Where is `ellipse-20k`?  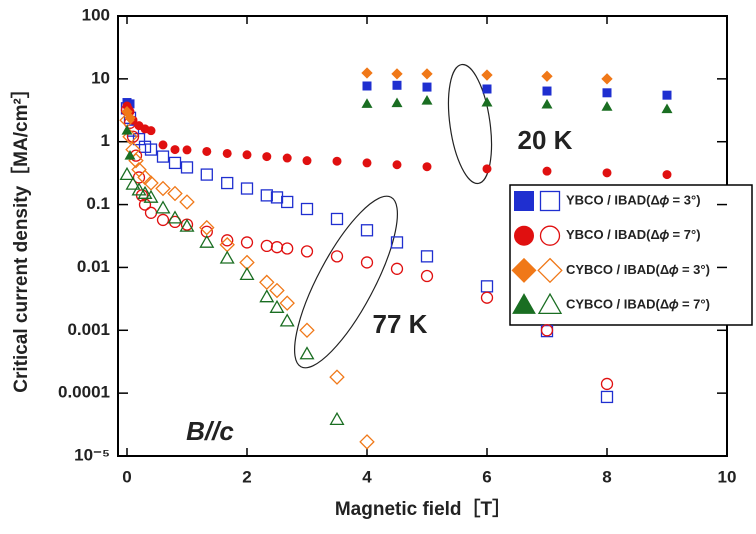
ellipse-20k is located at coordinates (470, 124).